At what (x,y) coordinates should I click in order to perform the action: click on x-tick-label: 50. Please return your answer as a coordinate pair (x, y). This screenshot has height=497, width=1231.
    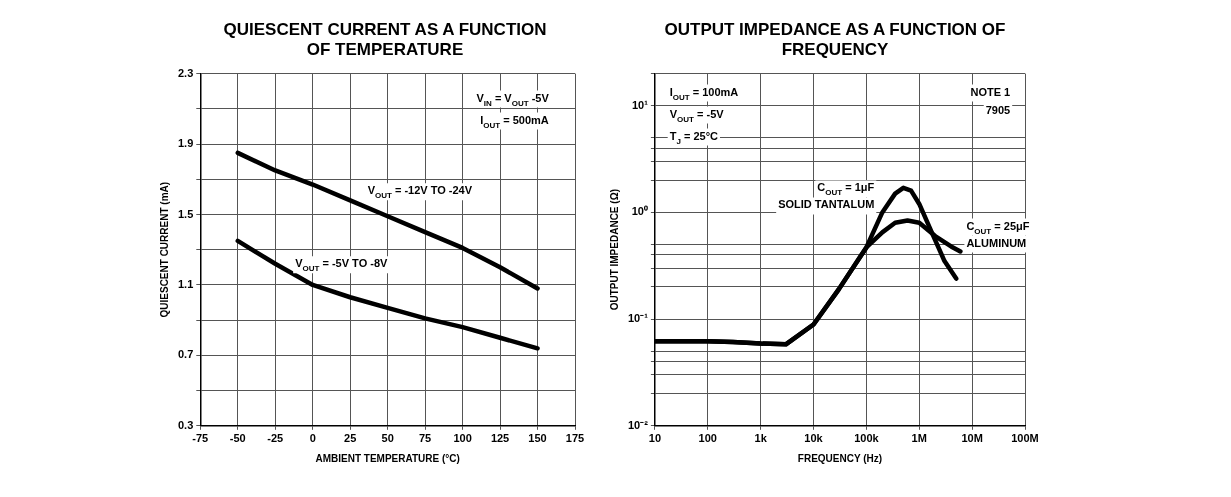
    Looking at the image, I should click on (387, 438).